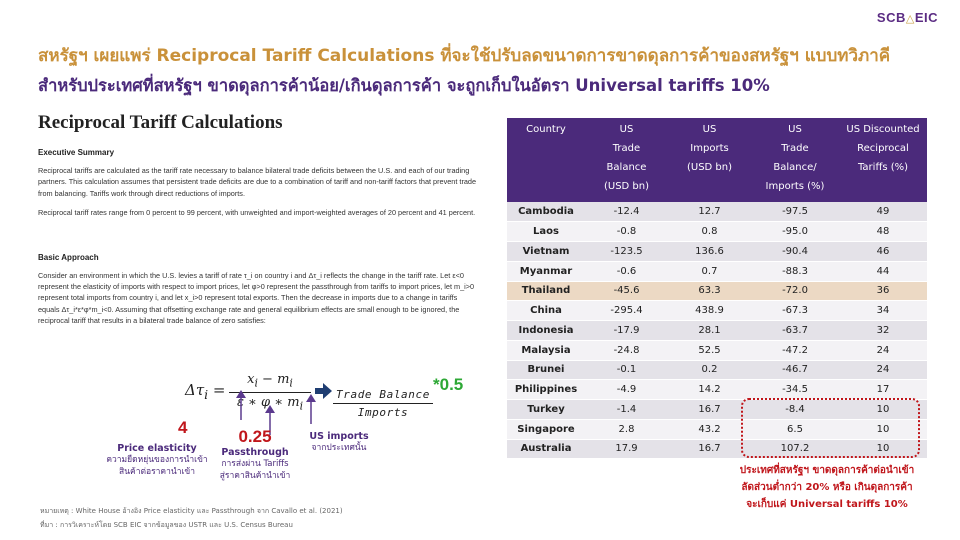 This screenshot has width=960, height=540. Describe the element at coordinates (709, 429) in the screenshot. I see `cell-imports: 43.2` at that location.